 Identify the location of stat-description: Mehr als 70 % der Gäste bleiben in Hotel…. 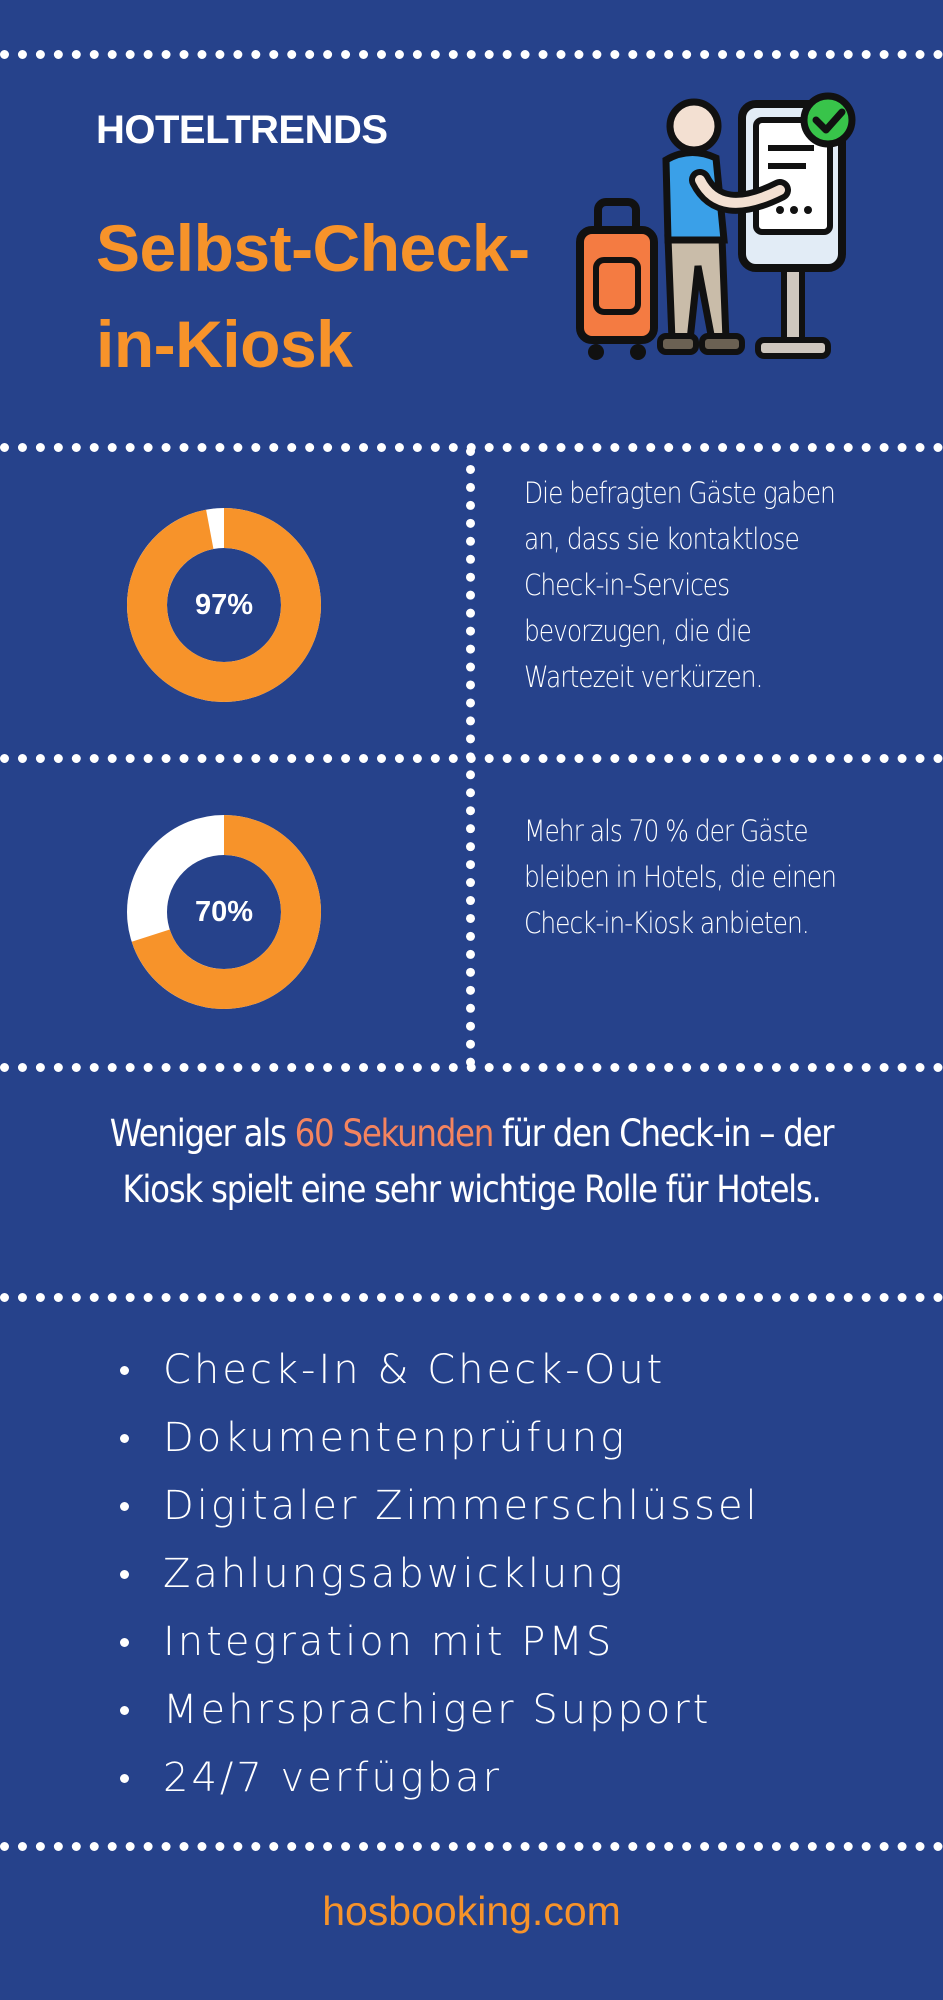
(680, 877).